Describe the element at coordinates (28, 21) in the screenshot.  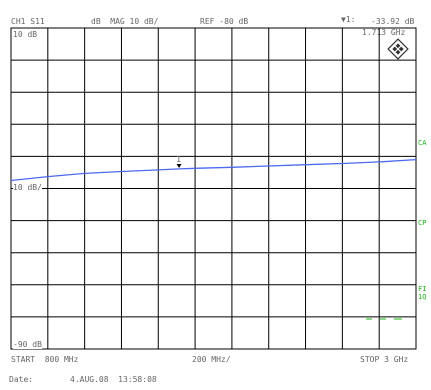
I see `channel-label: CH1 S11` at that location.